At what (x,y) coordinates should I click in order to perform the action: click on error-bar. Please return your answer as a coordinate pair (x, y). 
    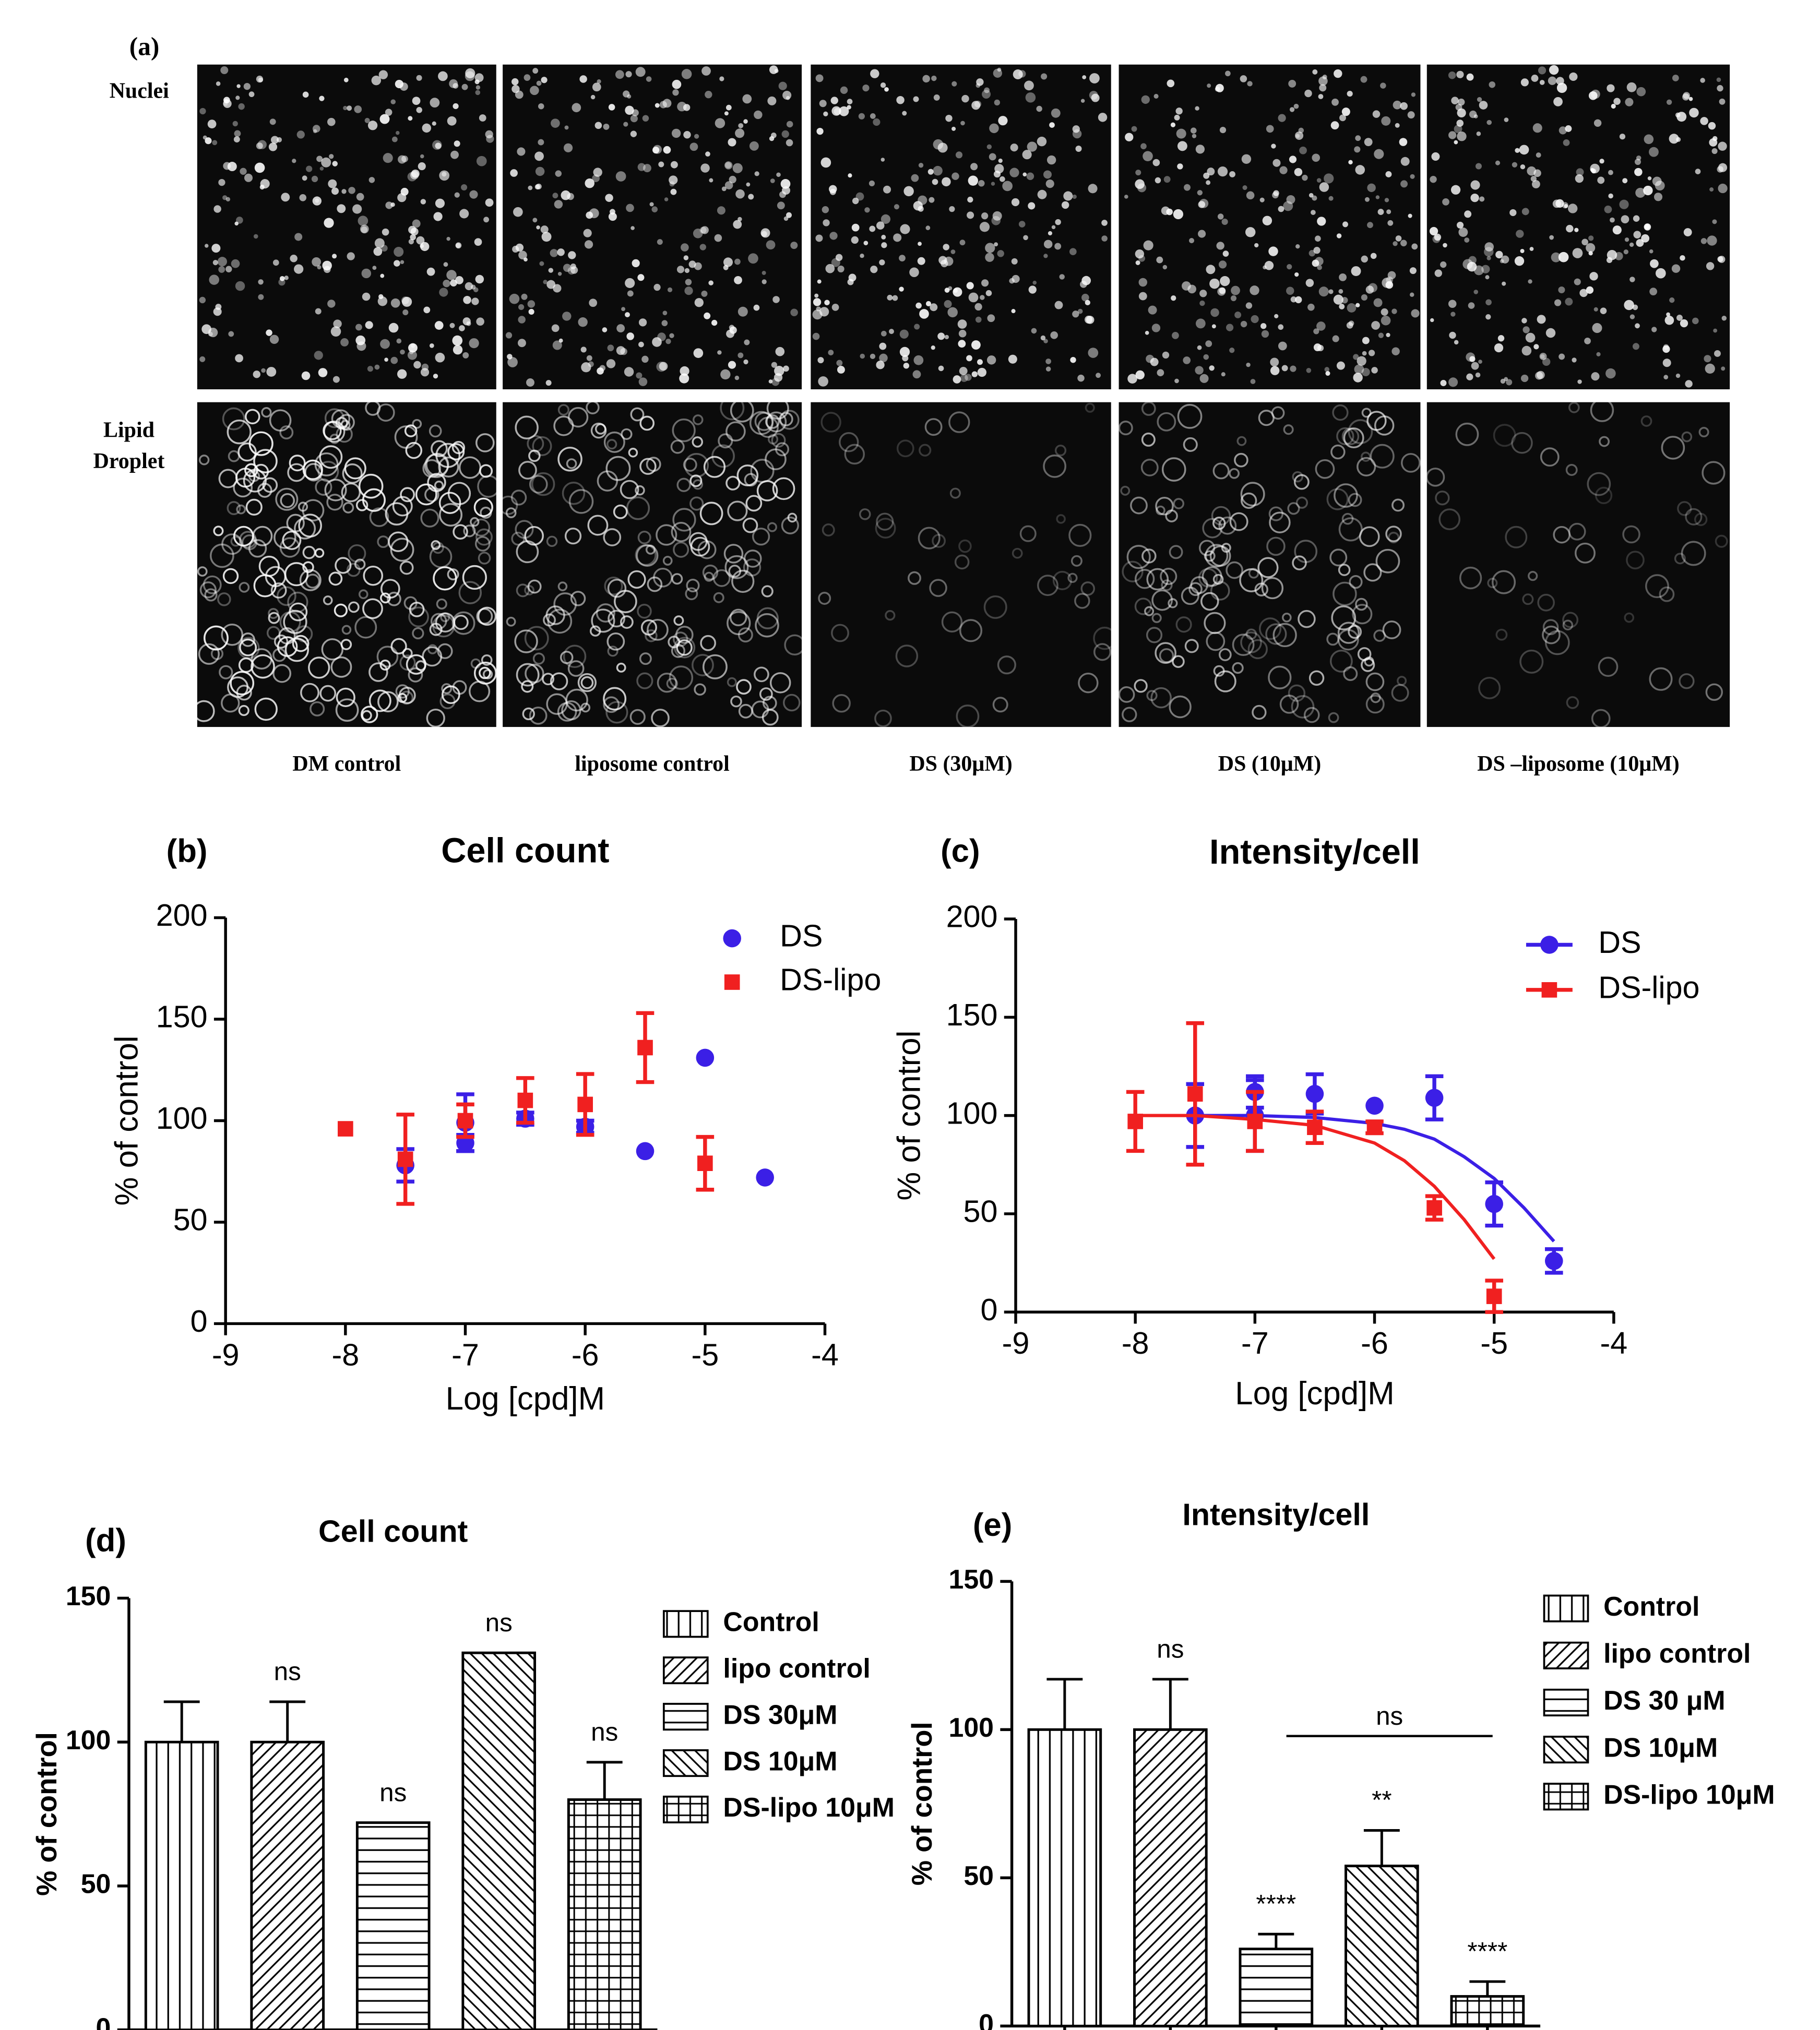
    Looking at the image, I should click on (181, 1721).